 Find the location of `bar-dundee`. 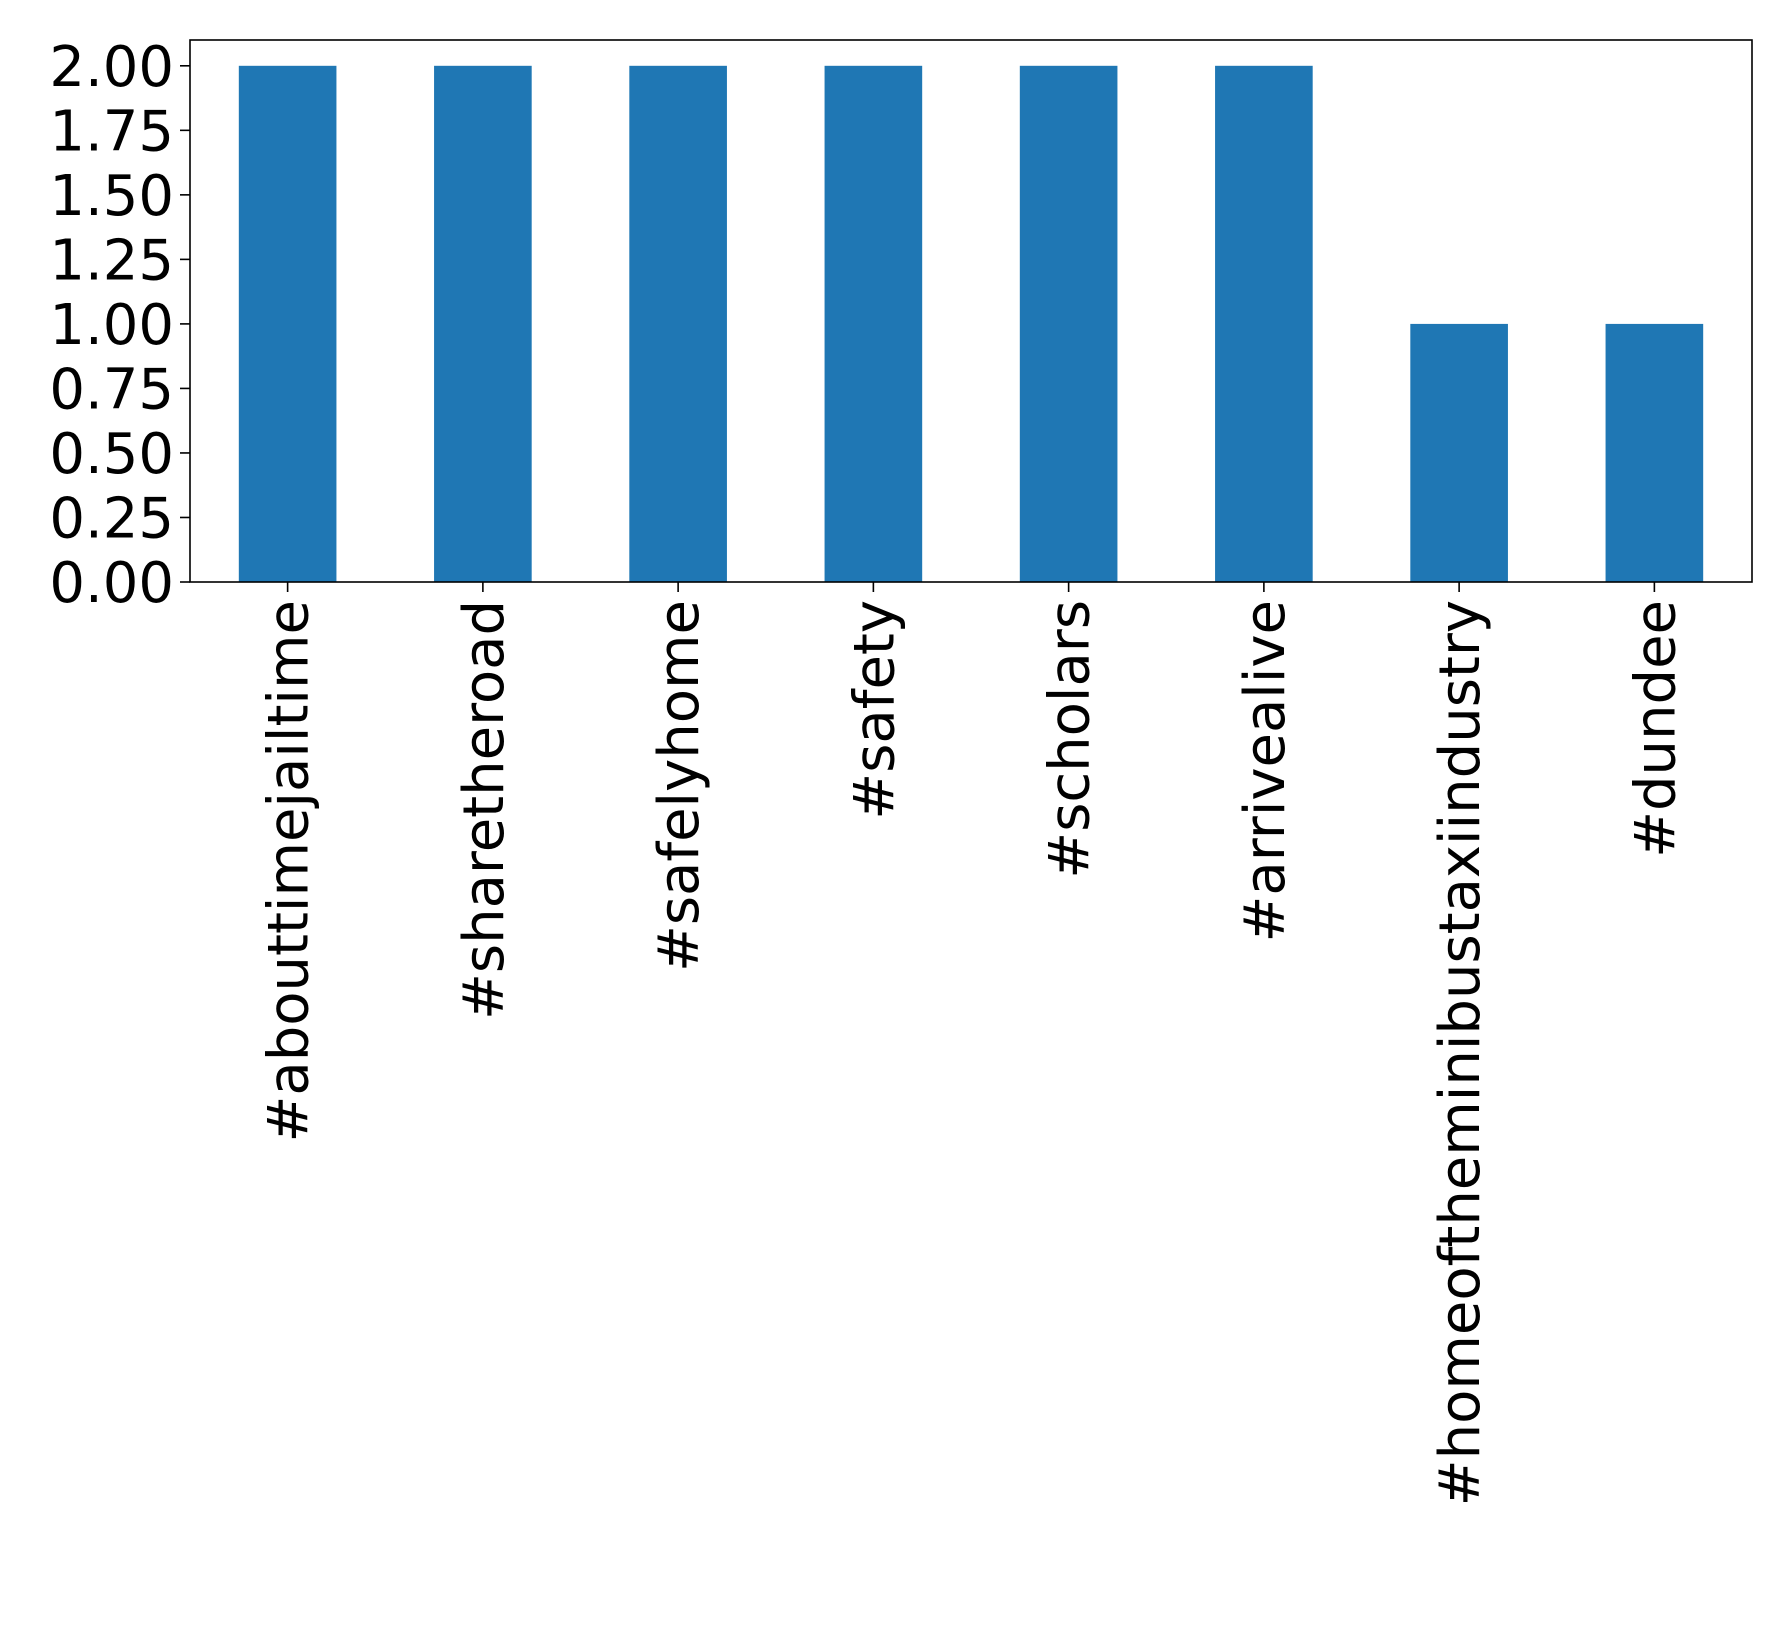

bar-dundee is located at coordinates (1654, 452).